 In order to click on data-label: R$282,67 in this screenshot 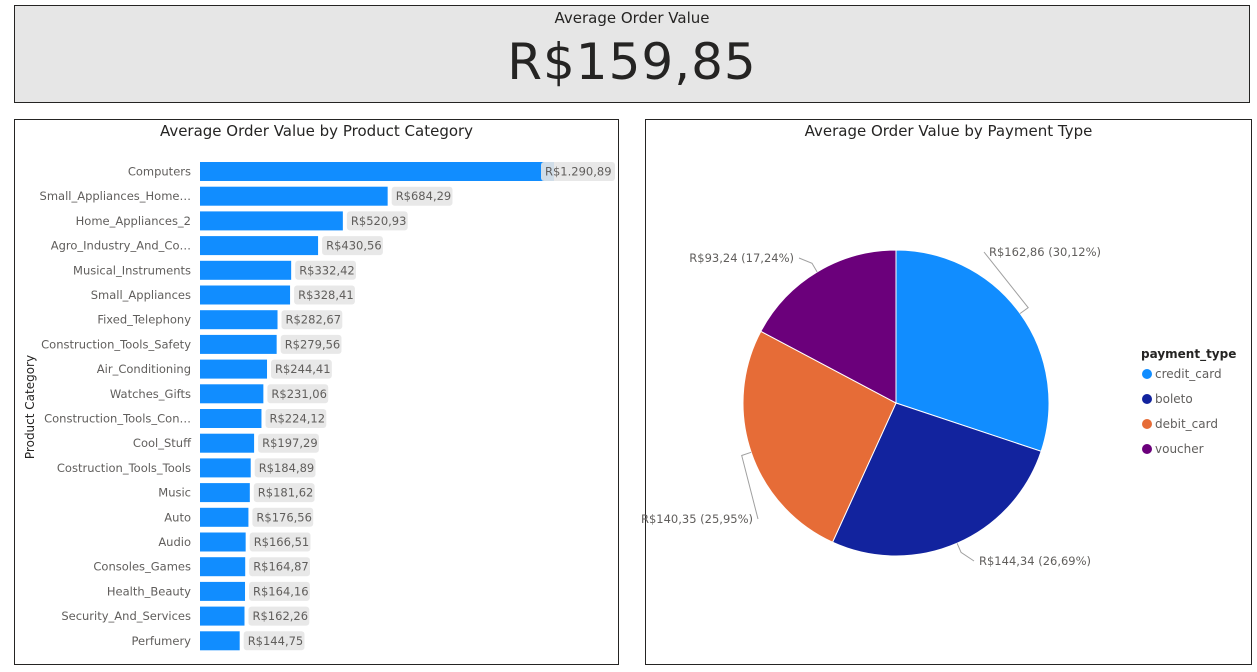, I will do `click(314, 320)`.